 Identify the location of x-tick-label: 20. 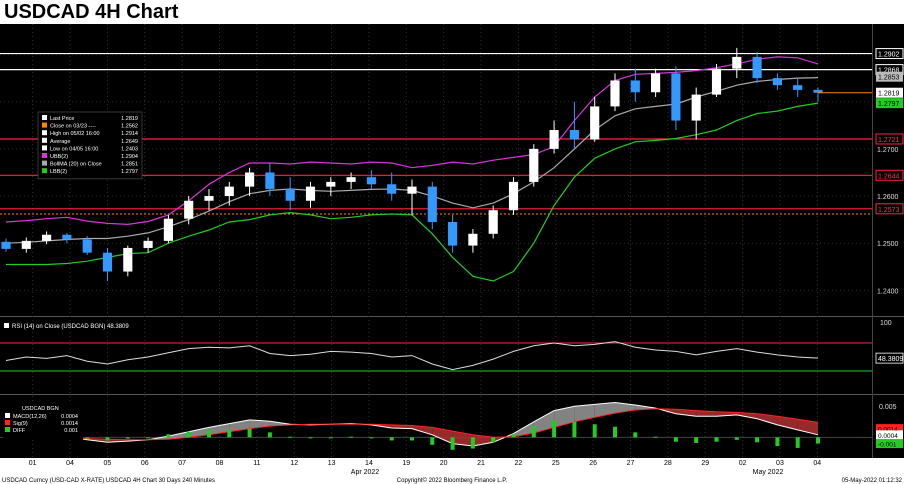
(444, 463).